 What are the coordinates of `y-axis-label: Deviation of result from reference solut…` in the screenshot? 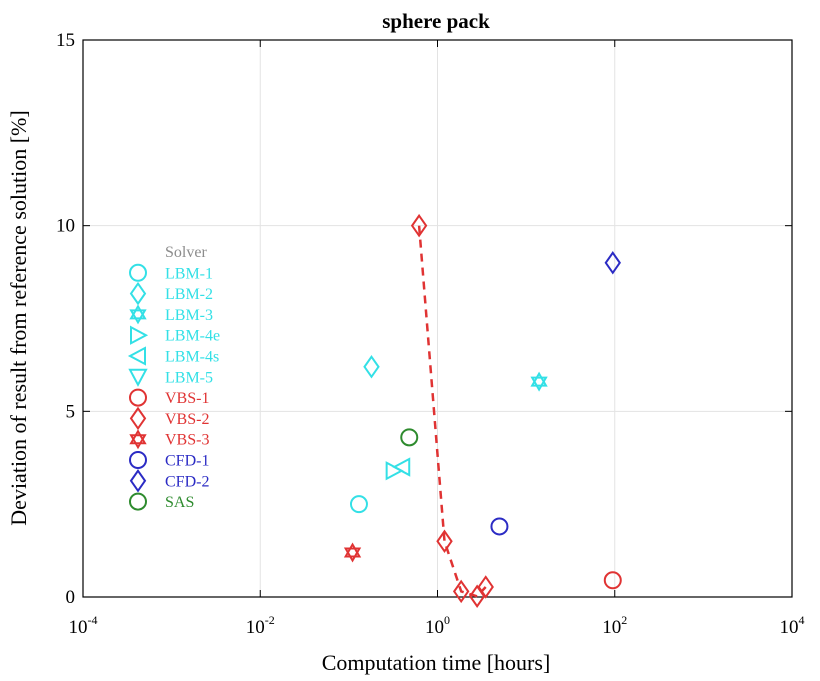 It's located at (18, 317).